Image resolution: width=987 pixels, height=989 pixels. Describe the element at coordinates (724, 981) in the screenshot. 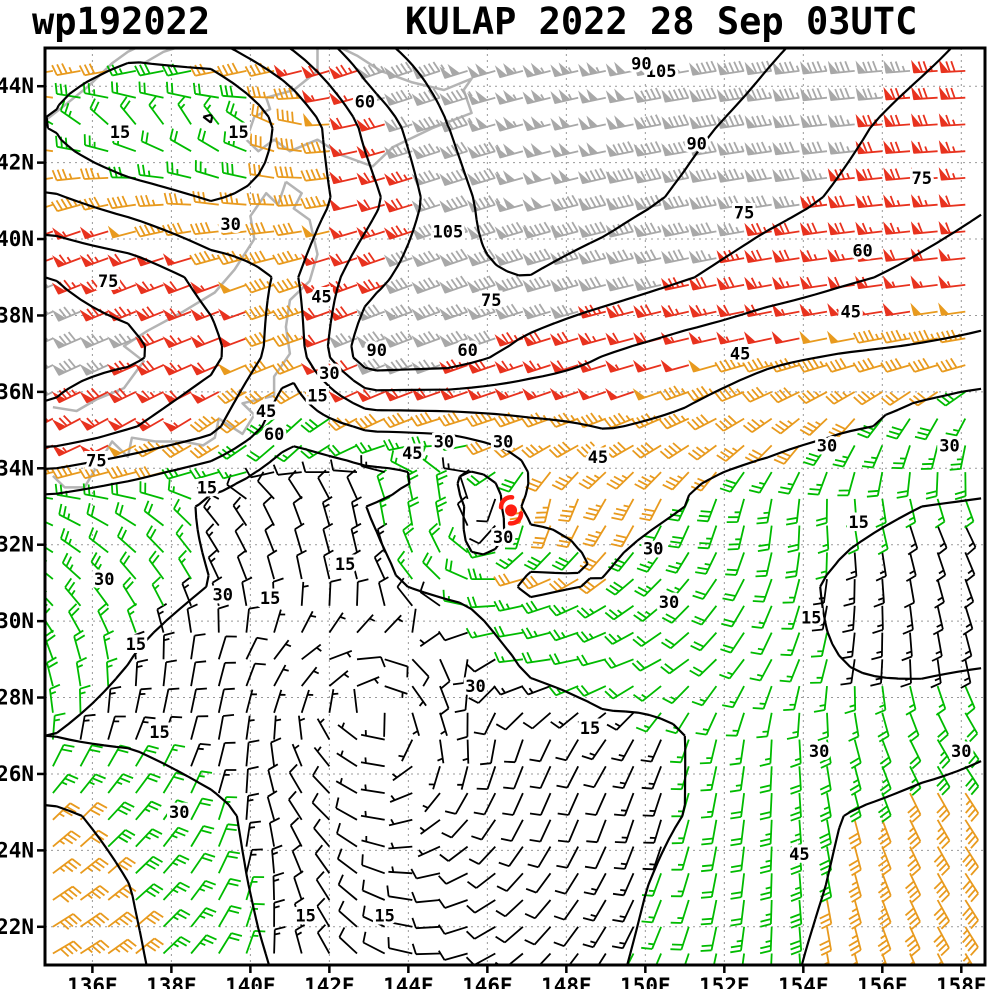

I see `x-tick-label: 152E` at that location.